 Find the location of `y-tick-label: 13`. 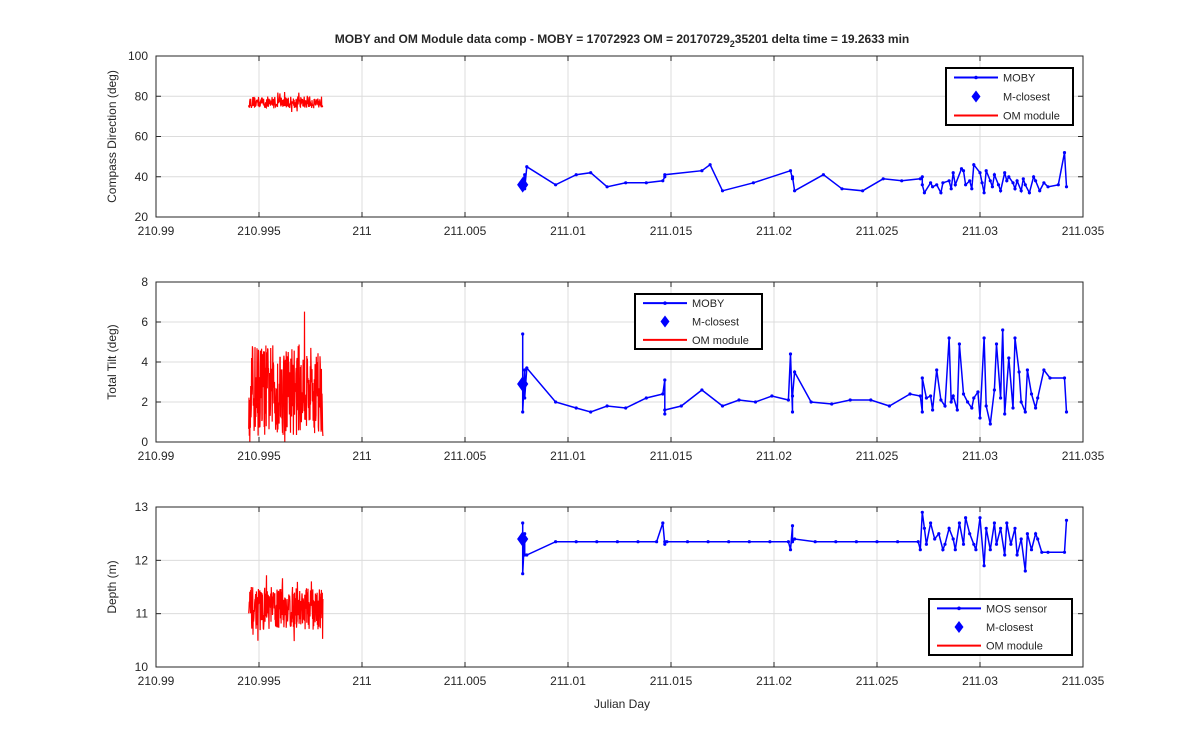

y-tick-label: 13 is located at coordinates (142, 507).